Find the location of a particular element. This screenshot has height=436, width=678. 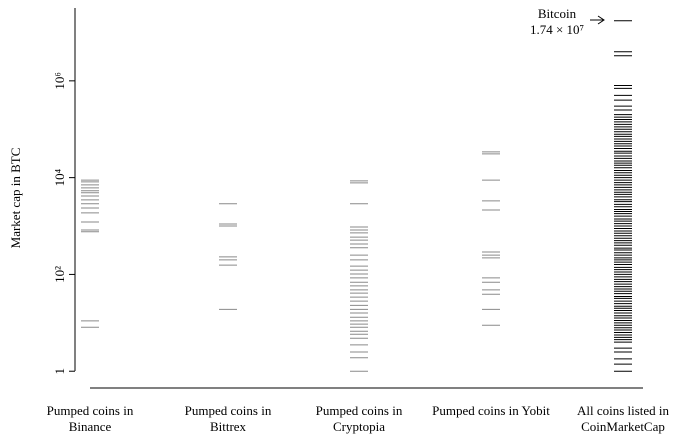

y-tick-label: 10⁴ is located at coordinates (59, 177).